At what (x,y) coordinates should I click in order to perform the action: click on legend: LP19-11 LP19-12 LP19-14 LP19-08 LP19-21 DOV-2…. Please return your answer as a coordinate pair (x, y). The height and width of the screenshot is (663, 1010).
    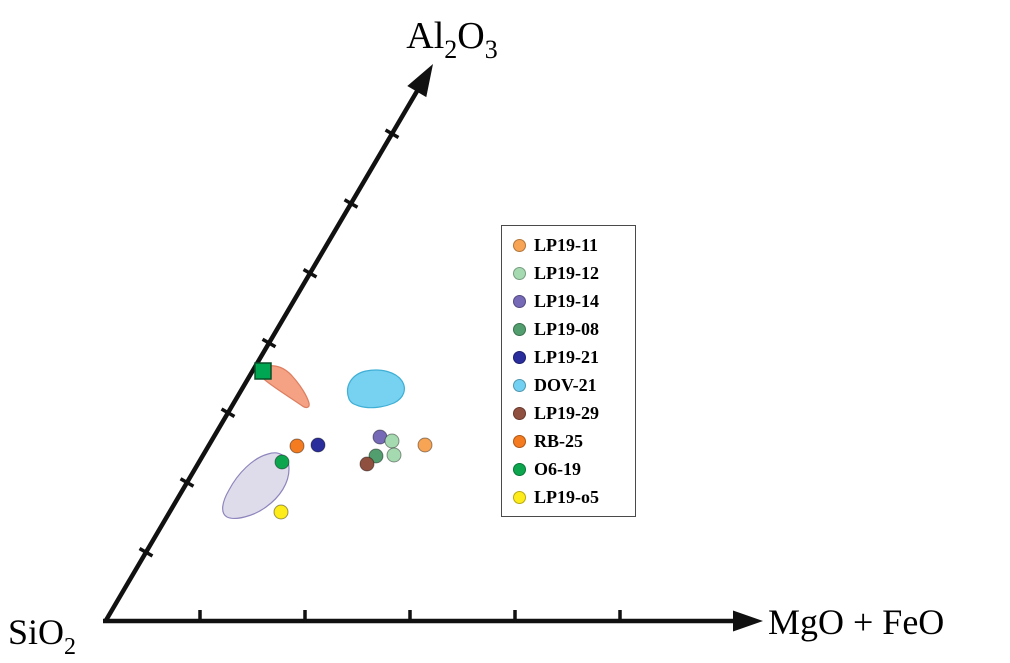
    Looking at the image, I should click on (568, 371).